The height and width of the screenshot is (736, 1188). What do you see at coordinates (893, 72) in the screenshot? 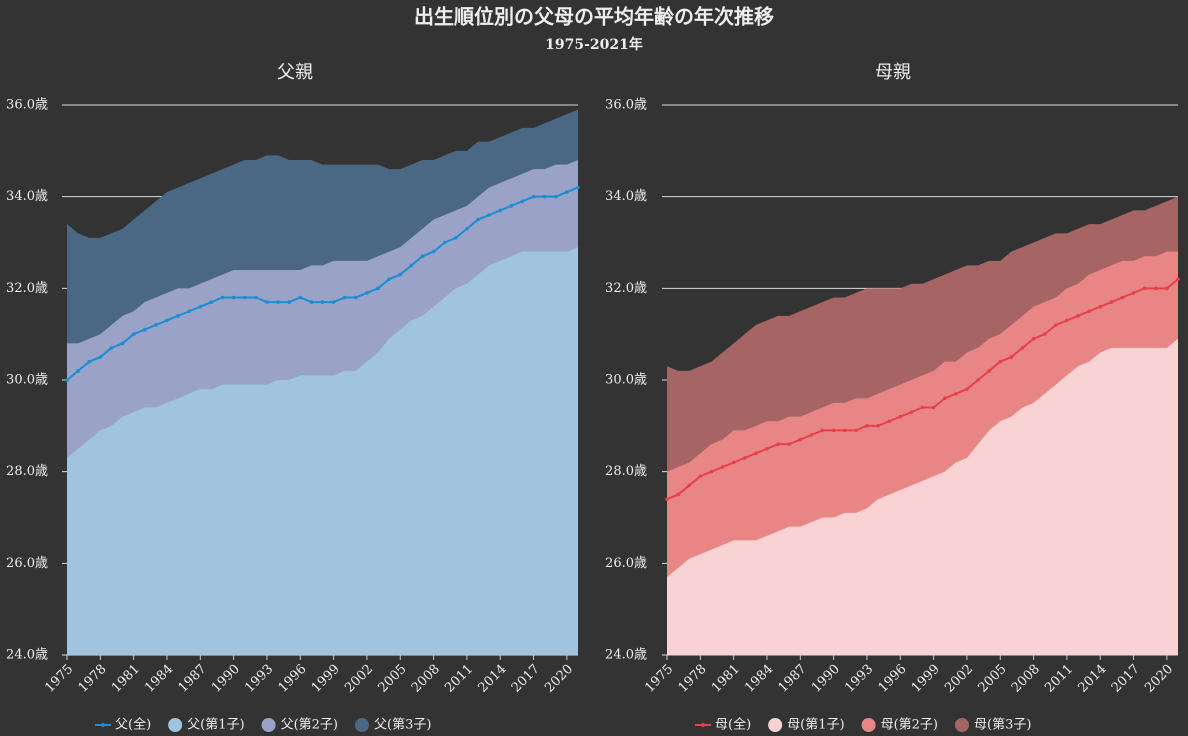
I see `panel-title: 母親` at bounding box center [893, 72].